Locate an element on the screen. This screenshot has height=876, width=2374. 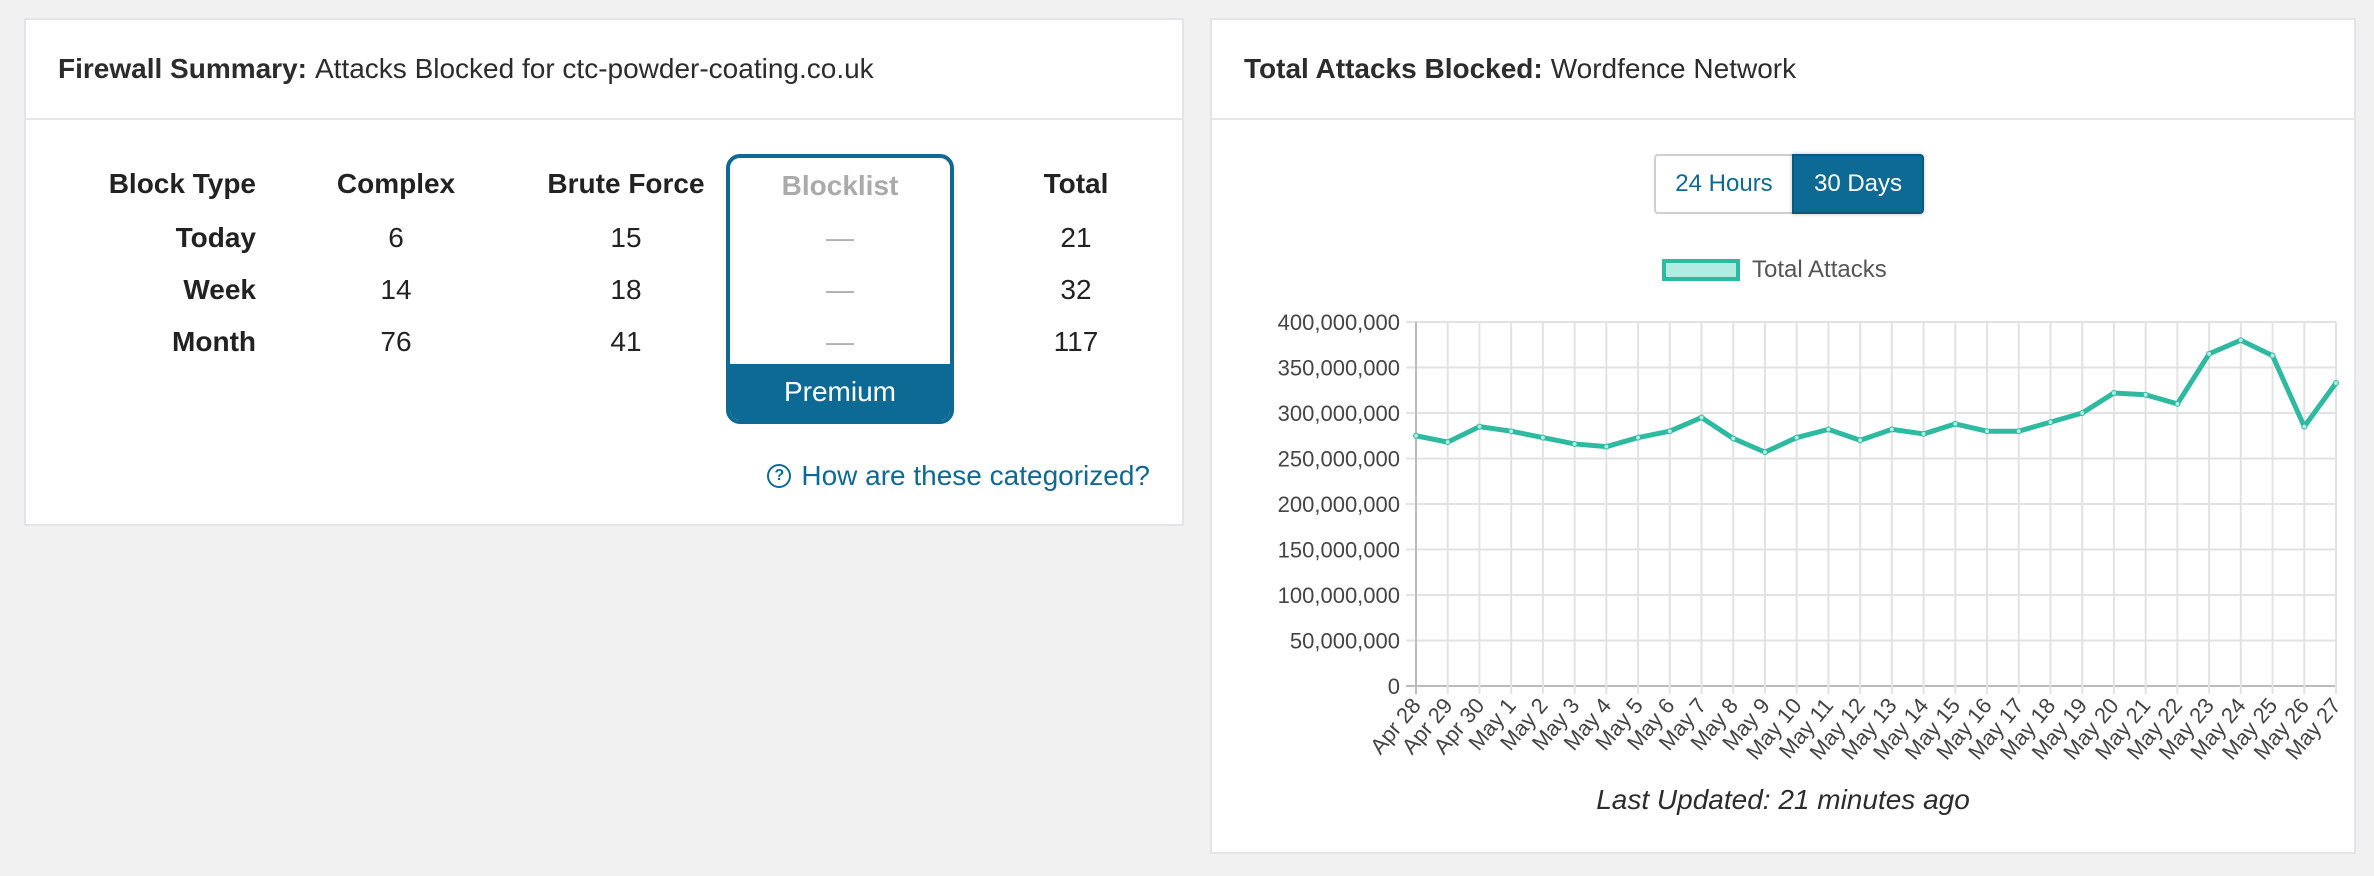
y-tick-label: 300,000,000 is located at coordinates (1339, 413).